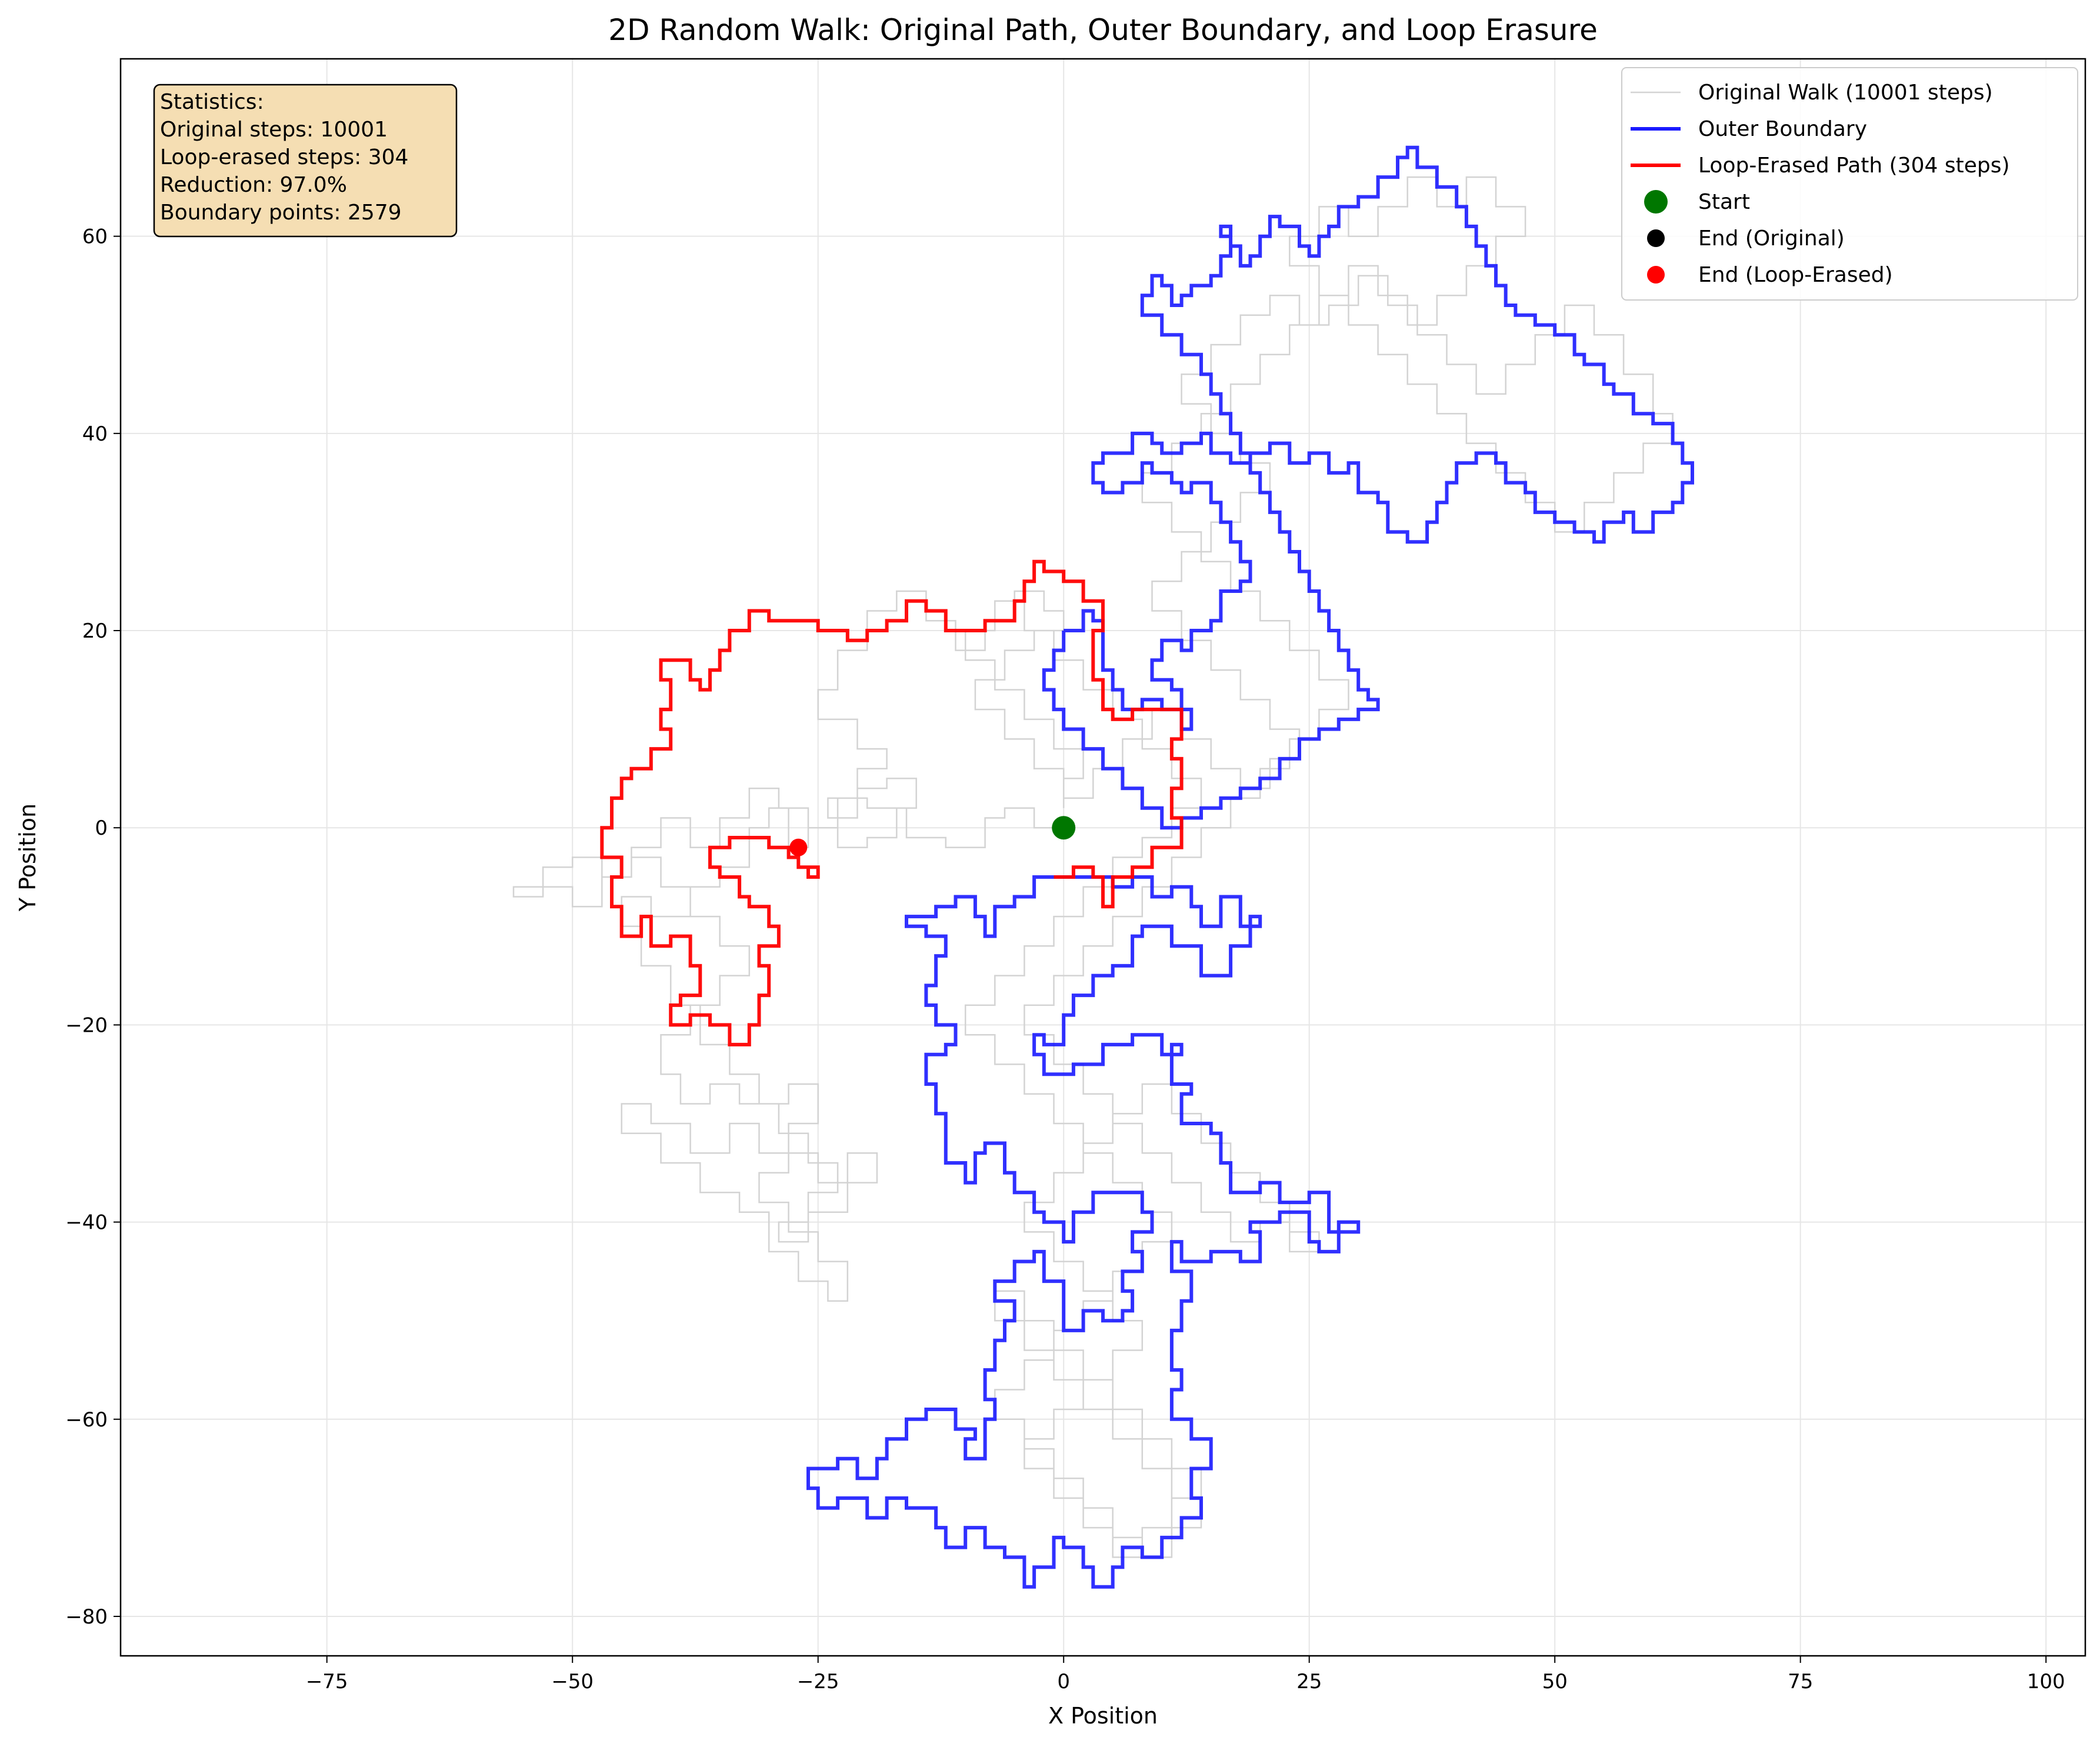 The height and width of the screenshot is (1747, 2100). Describe the element at coordinates (284, 157) in the screenshot. I see `statistics-loop-erased-steps: Loop-erased steps: 304` at that location.